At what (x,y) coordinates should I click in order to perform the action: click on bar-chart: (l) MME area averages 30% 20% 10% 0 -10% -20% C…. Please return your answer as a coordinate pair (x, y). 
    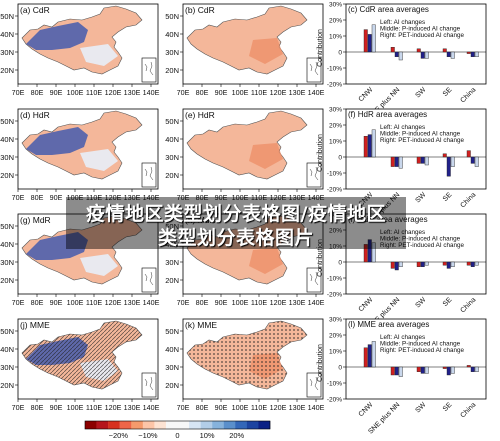
    Looking at the image, I should click on (402, 376).